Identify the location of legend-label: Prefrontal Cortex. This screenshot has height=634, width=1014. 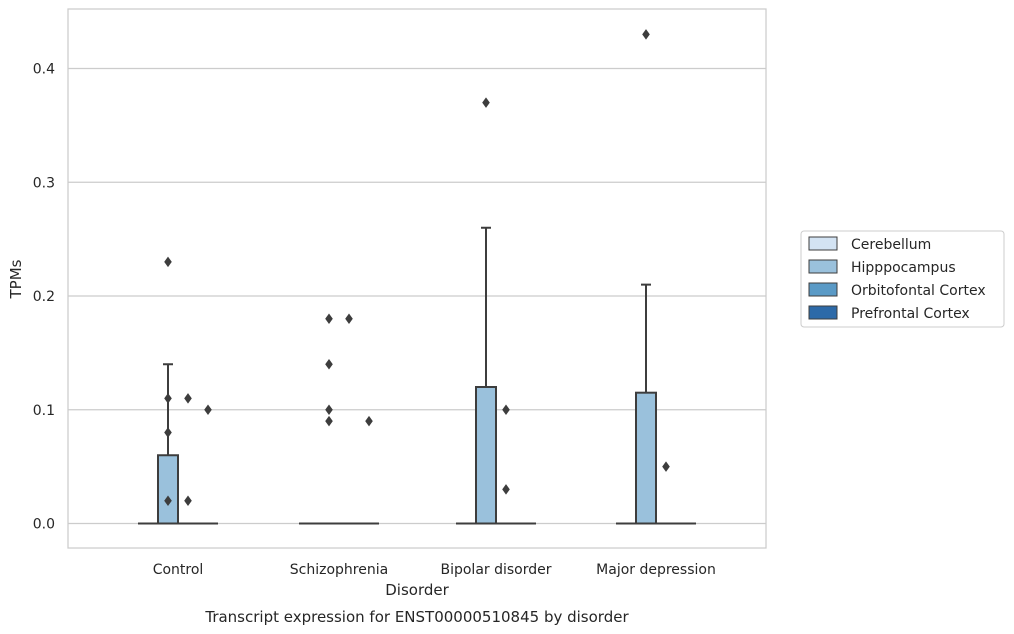
(910, 314).